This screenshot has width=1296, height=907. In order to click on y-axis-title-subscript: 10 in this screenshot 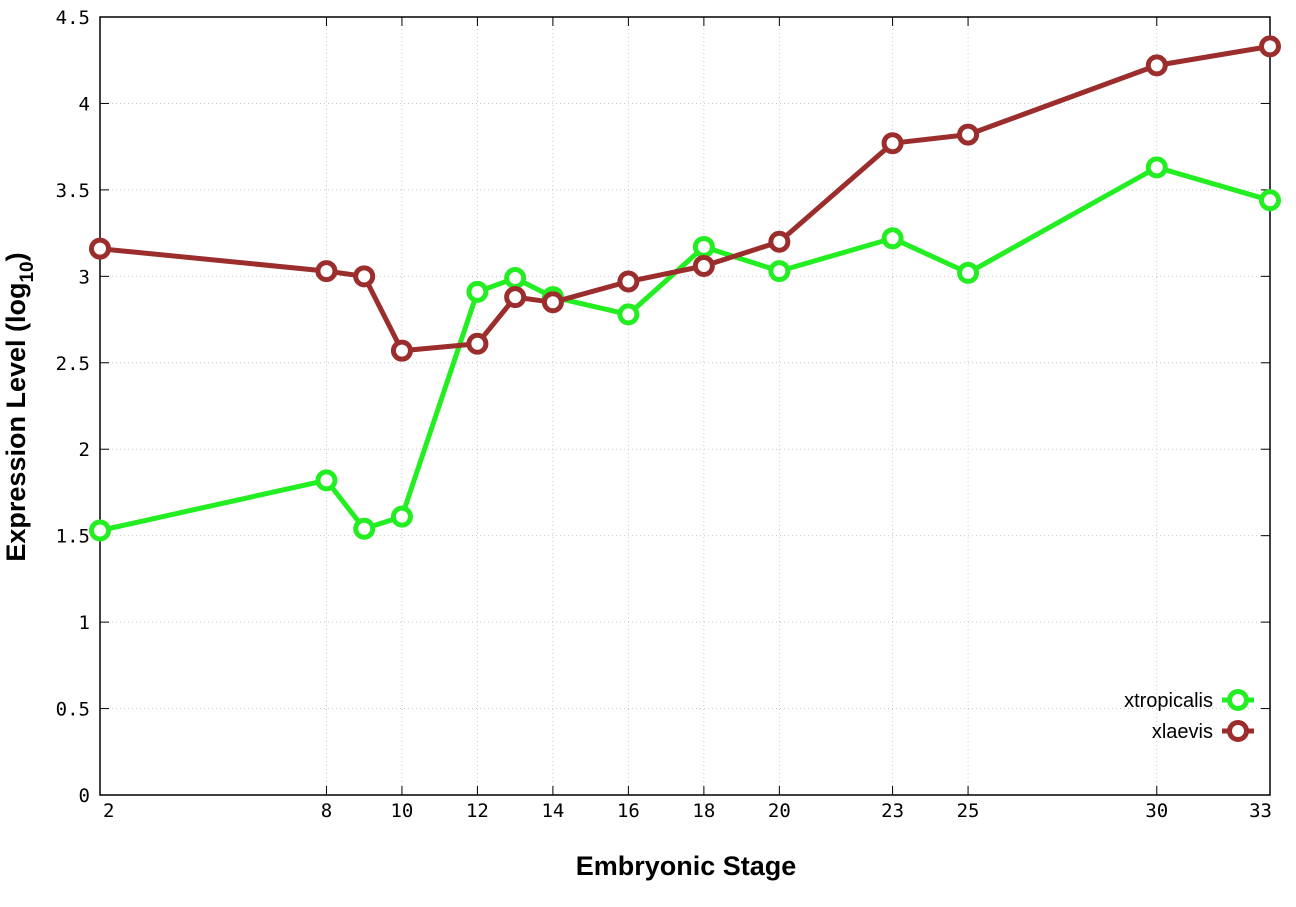, I will do `click(27, 271)`.